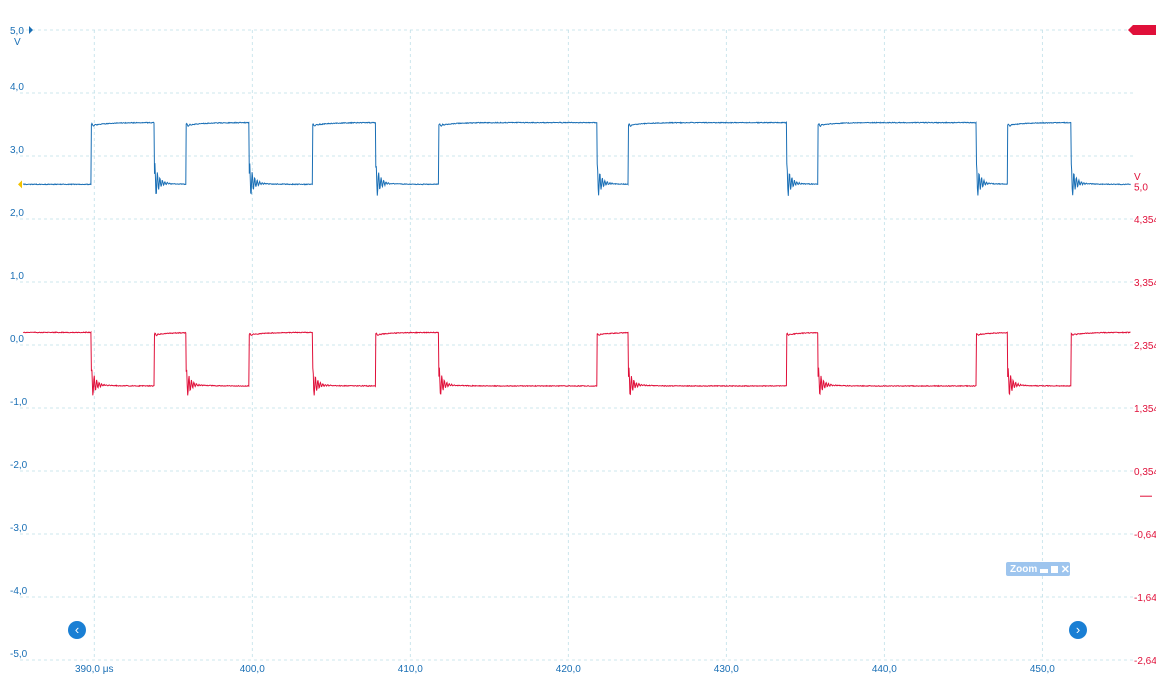 The image size is (1156, 700). What do you see at coordinates (568, 669) in the screenshot?
I see `x-axis-tick-label: 420,0` at bounding box center [568, 669].